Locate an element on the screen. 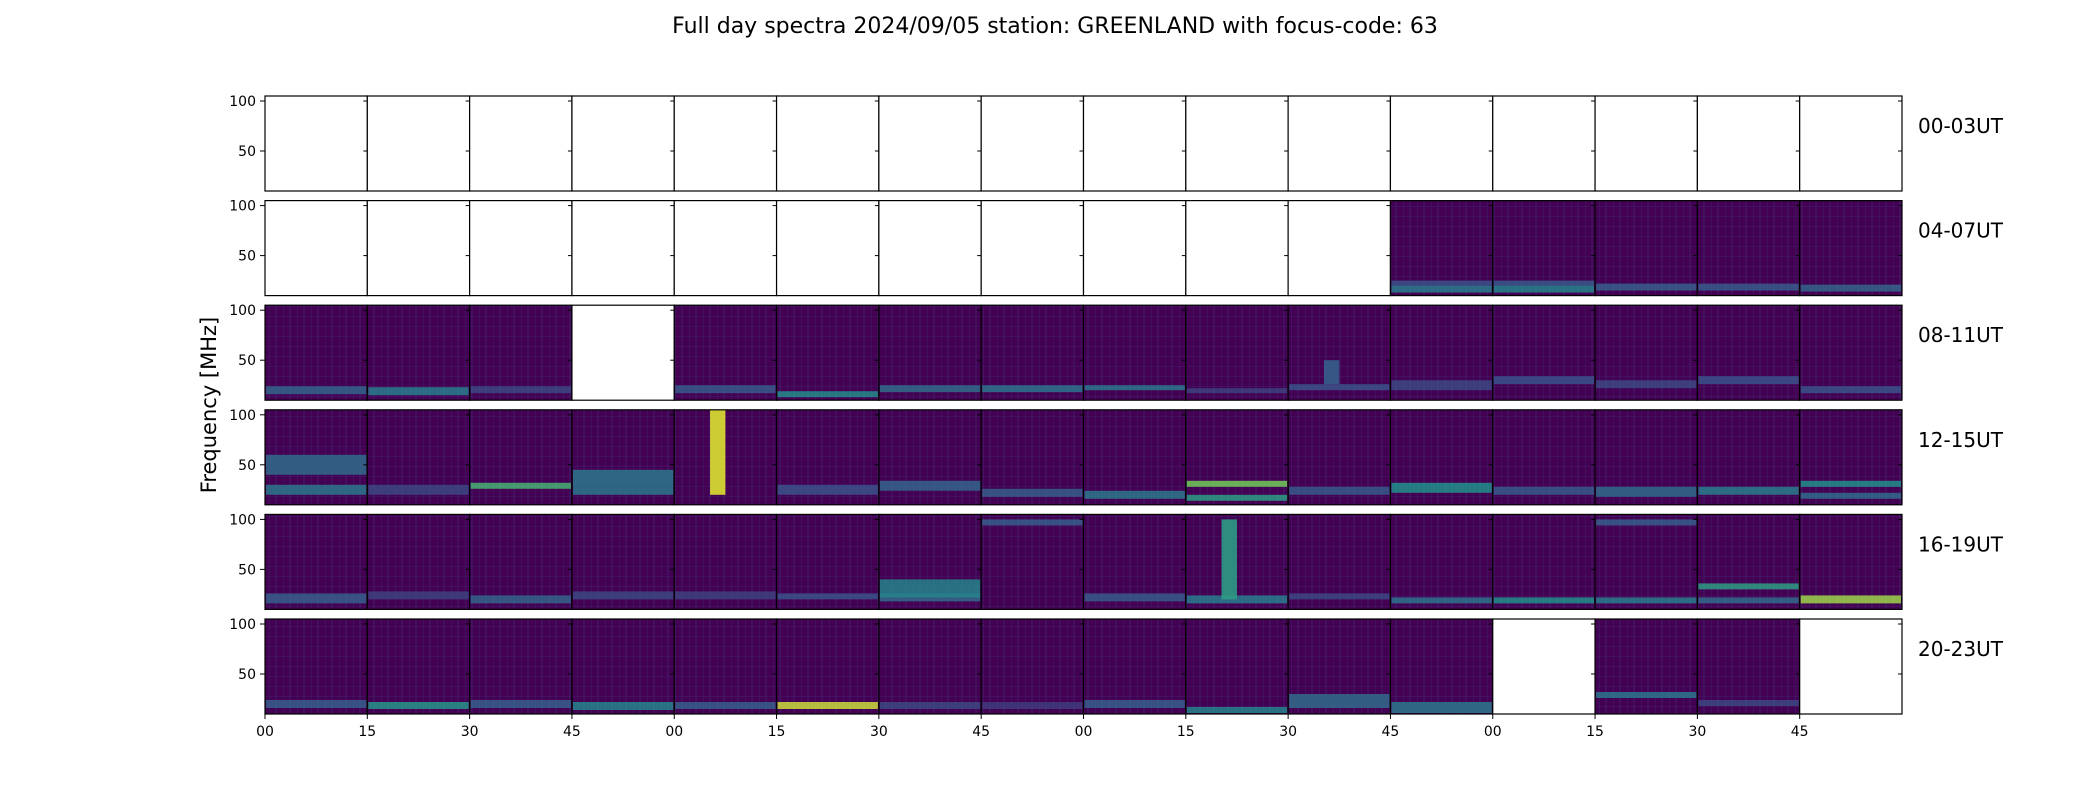  row-time-label: 08-11UT is located at coordinates (1961, 335).